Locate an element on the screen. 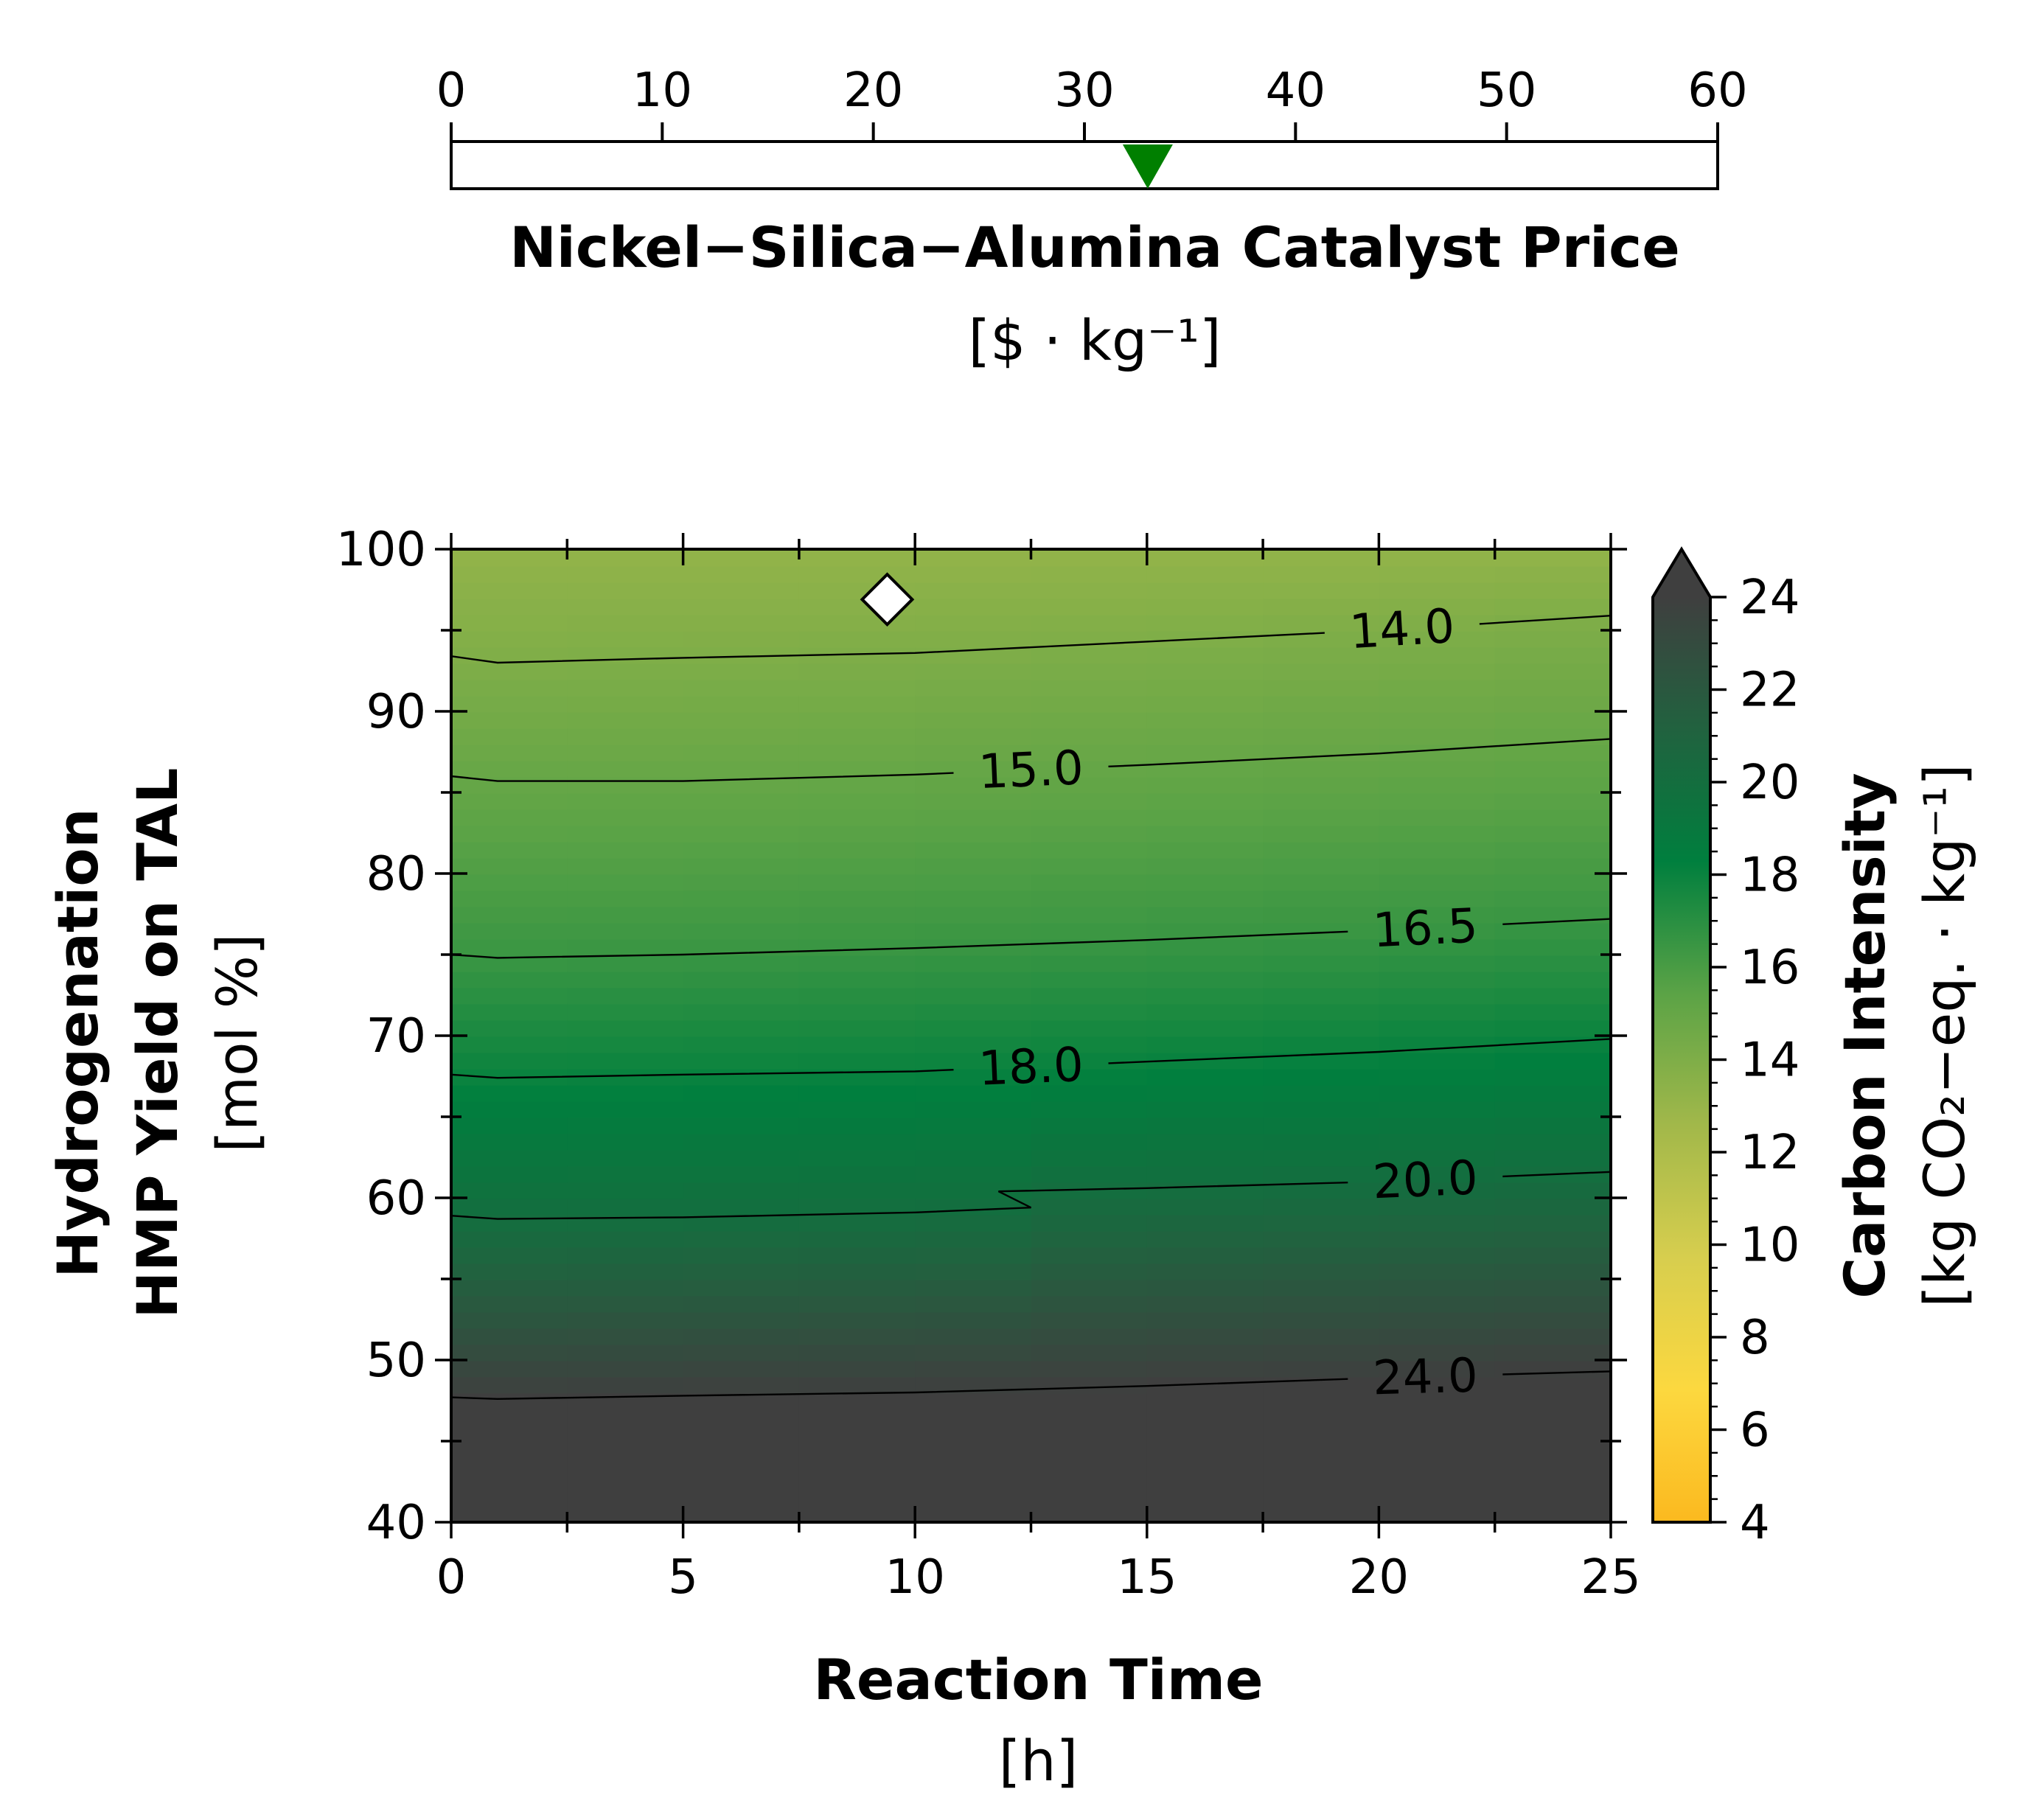 The width and height of the screenshot is (2031, 1820). x-axis-tick-label: 20 is located at coordinates (1379, 1578).